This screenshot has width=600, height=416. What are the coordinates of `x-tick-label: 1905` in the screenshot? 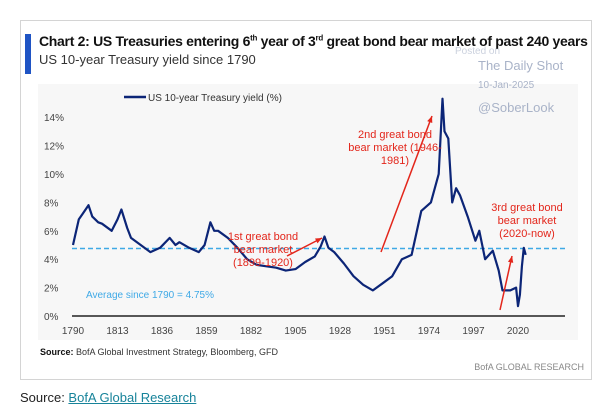 It's located at (295, 331).